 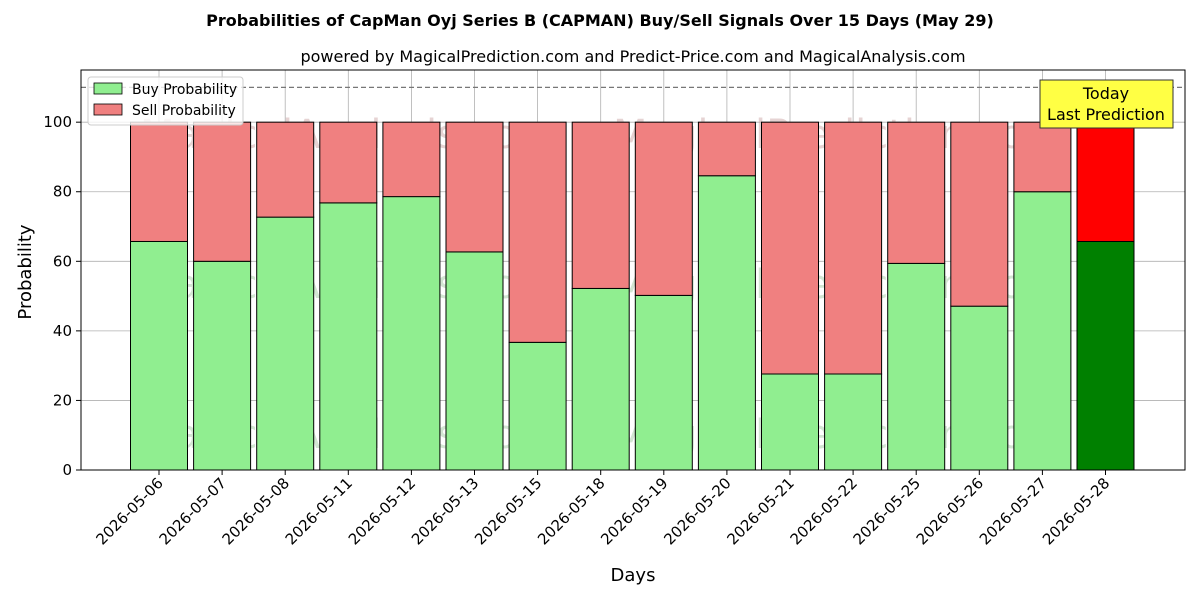 I want to click on y-tick-label: 20, so click(x=62, y=400).